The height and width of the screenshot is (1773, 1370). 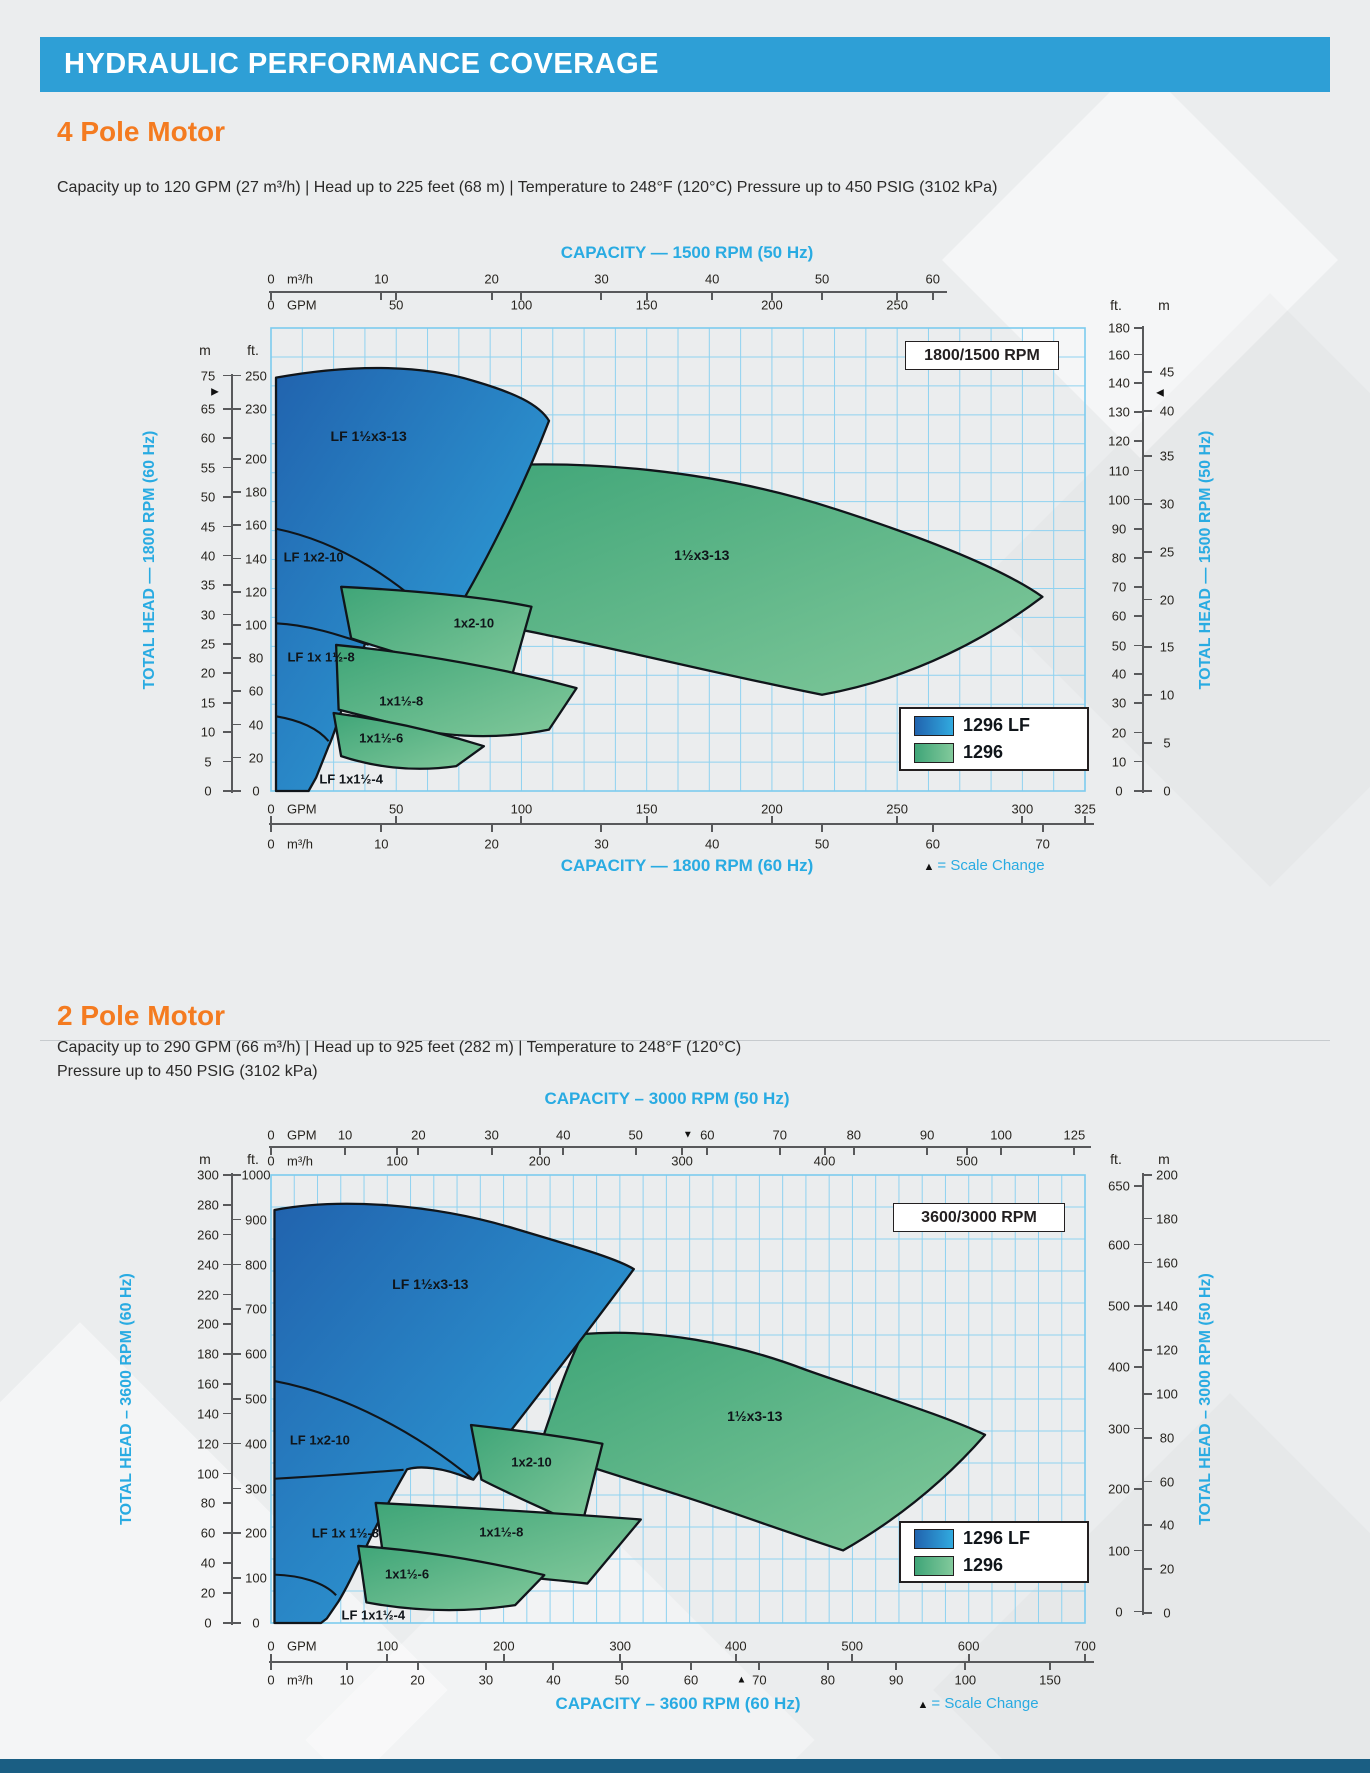 What do you see at coordinates (927, 1135) in the screenshot?
I see `axis-tick-label: 90` at bounding box center [927, 1135].